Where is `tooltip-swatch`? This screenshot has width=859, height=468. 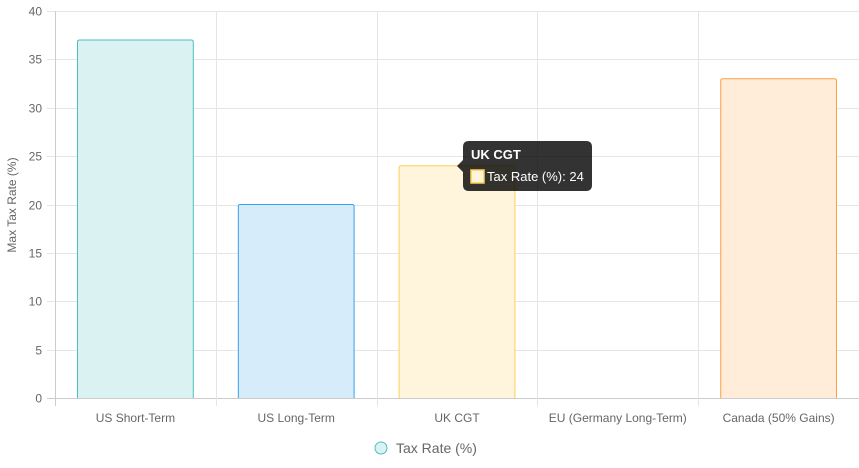 tooltip-swatch is located at coordinates (477, 176).